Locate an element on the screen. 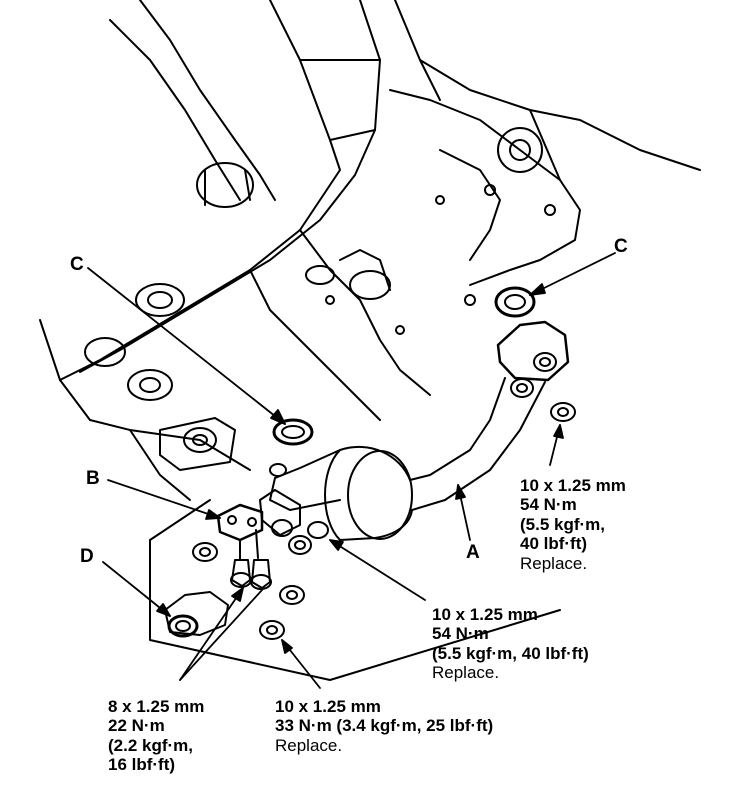 The height and width of the screenshot is (802, 736). label-c-lower: C is located at coordinates (77, 264).